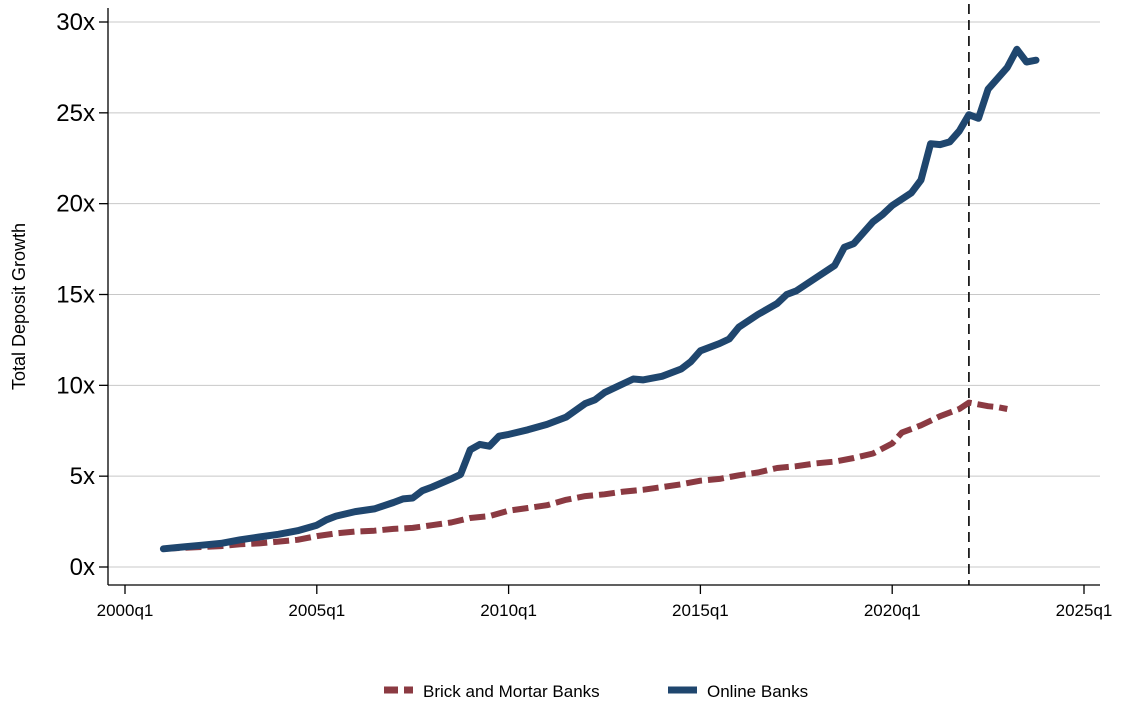 The width and height of the screenshot is (1123, 702). Describe the element at coordinates (508, 610) in the screenshot. I see `x-tick-label: 2010q1` at that location.